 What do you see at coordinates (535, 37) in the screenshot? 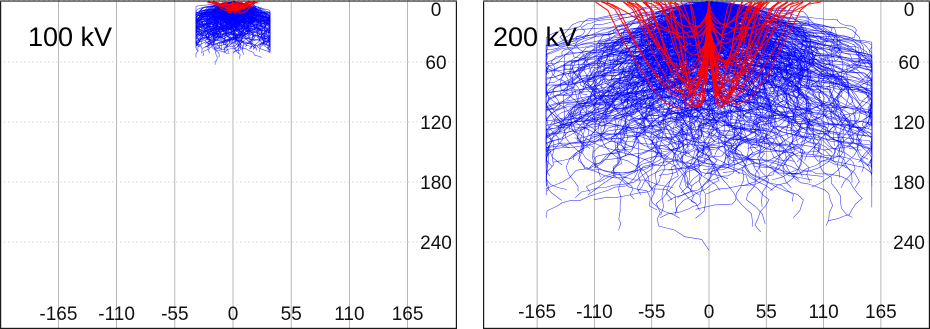
I see `panel-title: 200 kV` at bounding box center [535, 37].